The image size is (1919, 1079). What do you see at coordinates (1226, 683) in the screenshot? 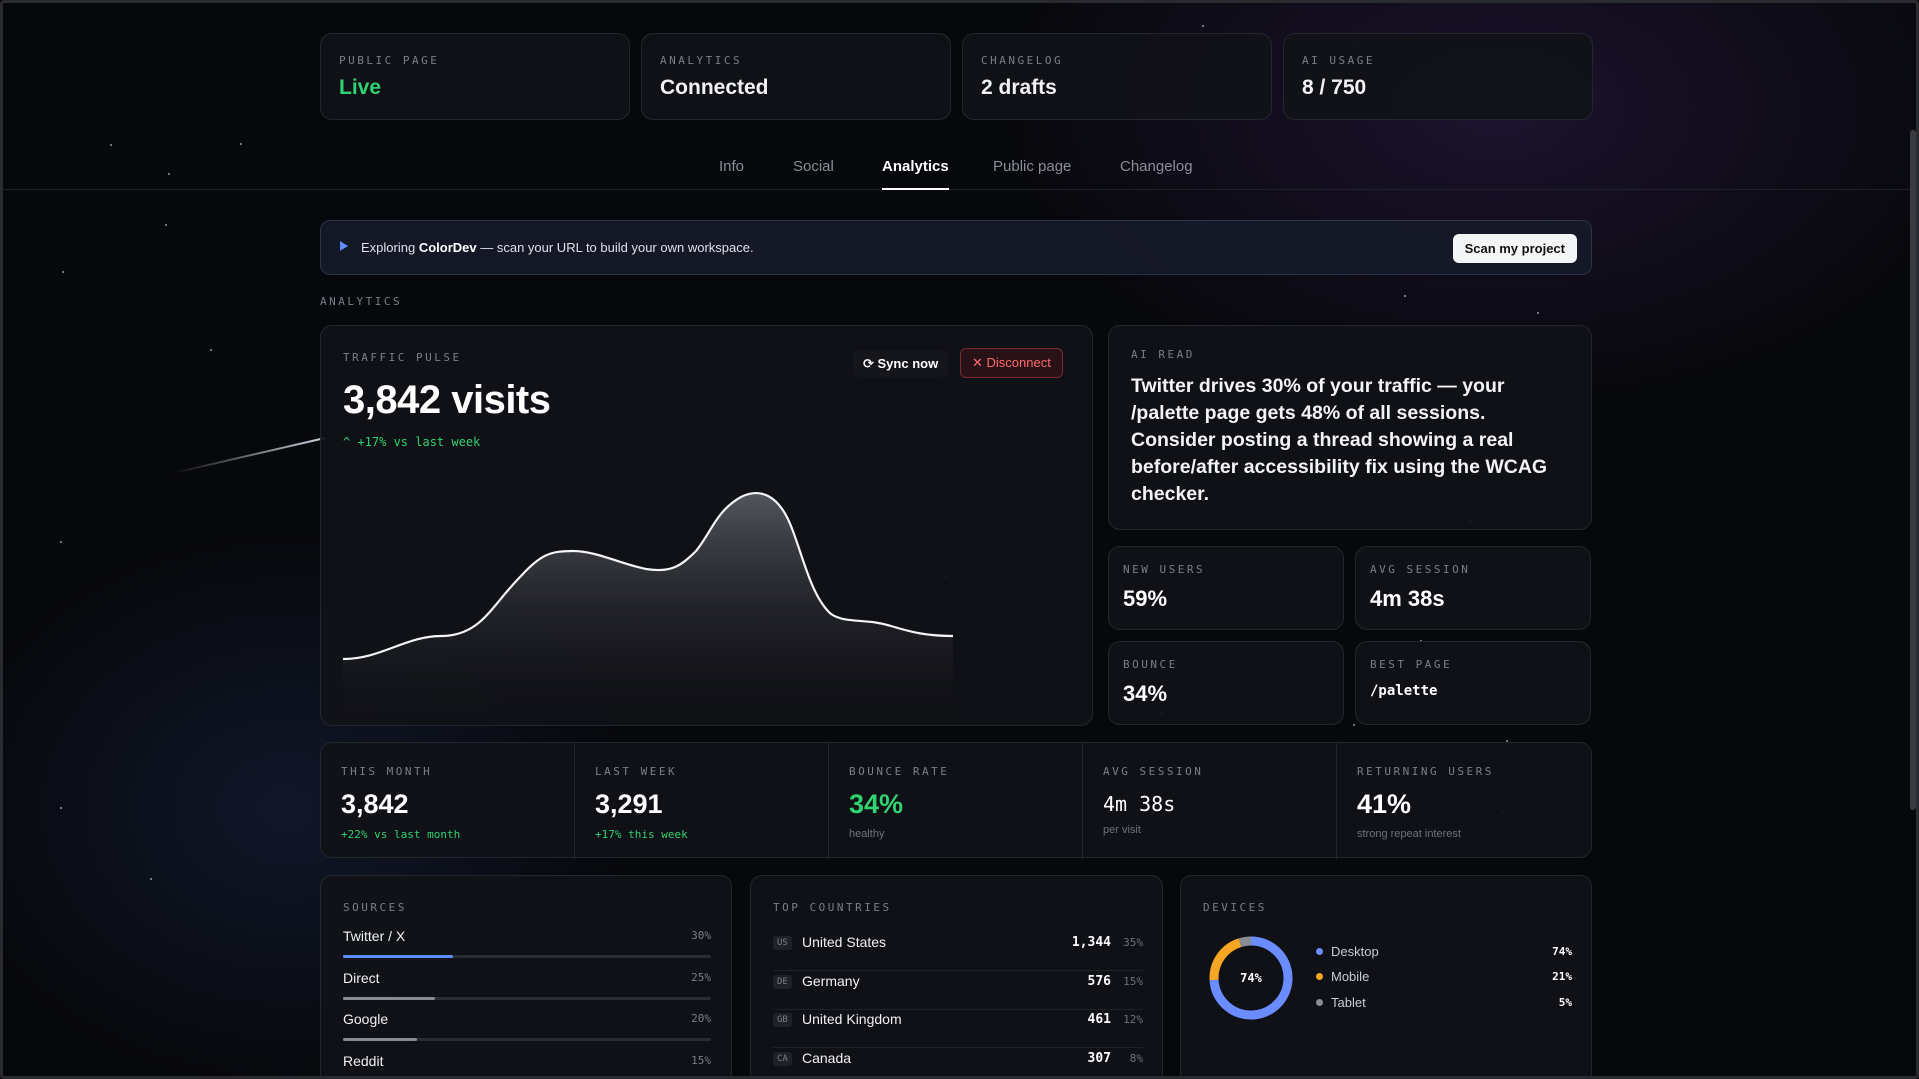
I see `mini-stat-bounce: BOUNCE 34%` at bounding box center [1226, 683].